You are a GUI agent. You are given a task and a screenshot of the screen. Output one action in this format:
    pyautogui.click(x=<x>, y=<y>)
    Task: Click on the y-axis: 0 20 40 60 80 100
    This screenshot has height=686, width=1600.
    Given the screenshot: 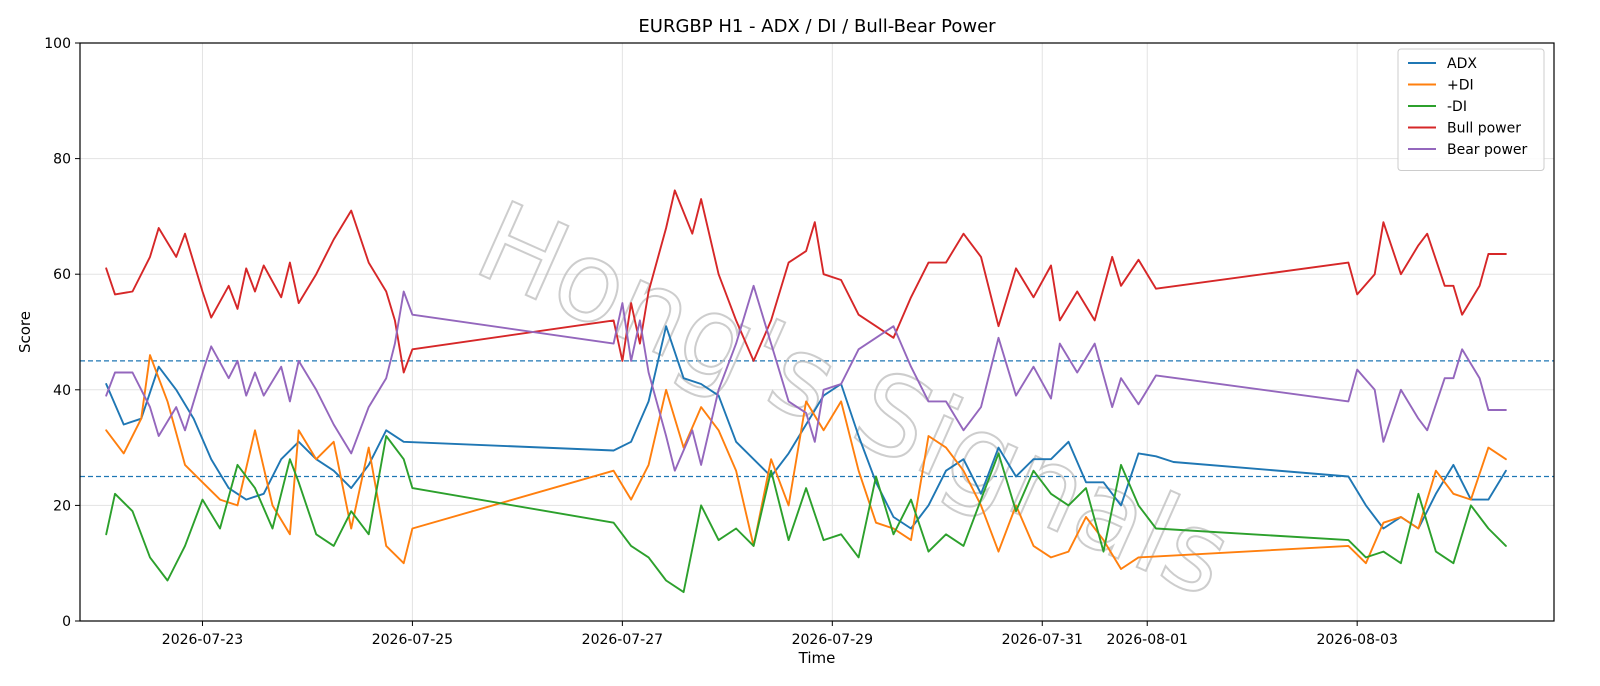 What is the action you would take?
    pyautogui.click(x=62, y=333)
    